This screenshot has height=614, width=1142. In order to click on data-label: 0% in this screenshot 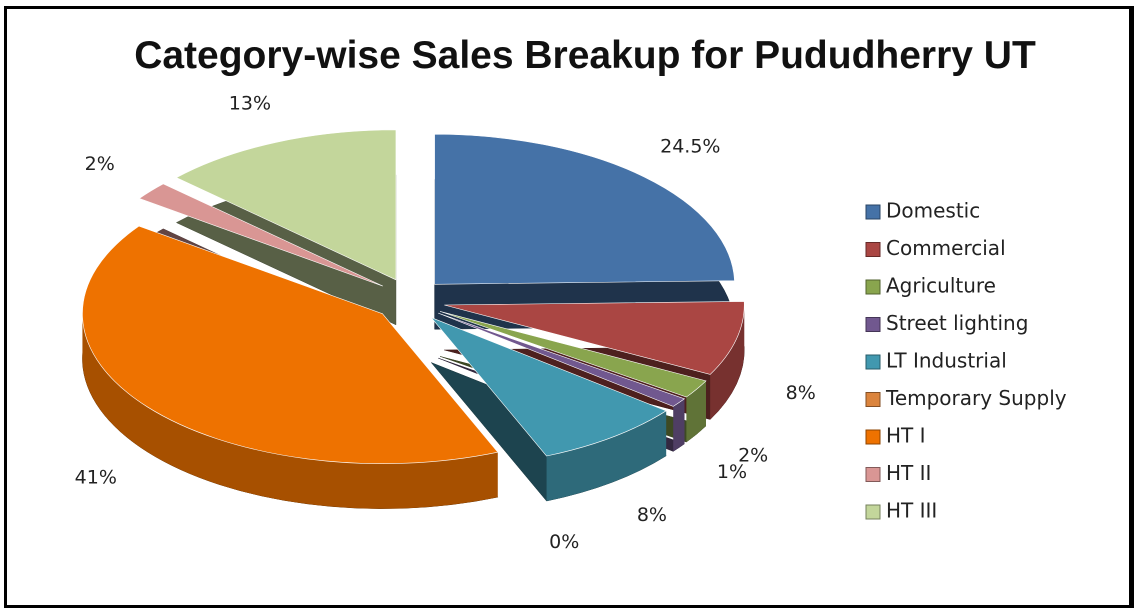, I will do `click(564, 542)`.